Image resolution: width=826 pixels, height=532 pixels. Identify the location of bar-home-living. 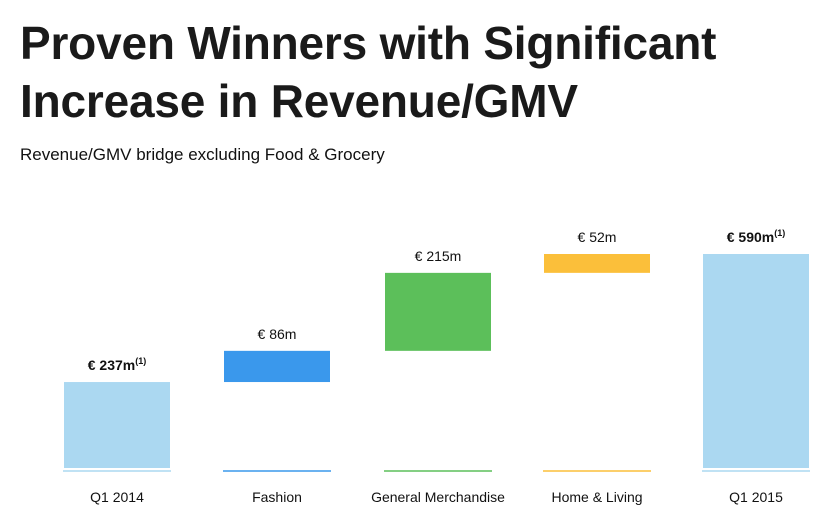
(597, 263).